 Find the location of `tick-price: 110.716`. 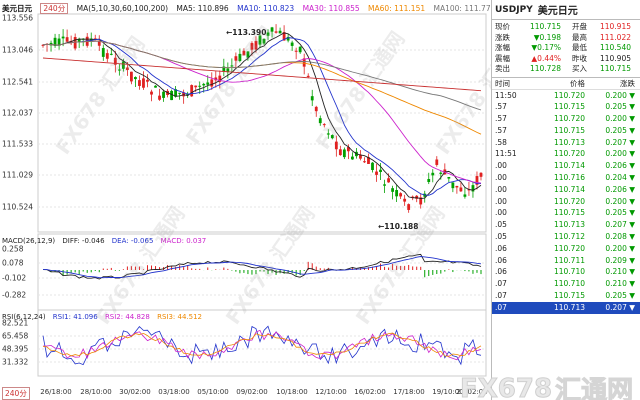

tick-price: 110.716 is located at coordinates (569, 178).